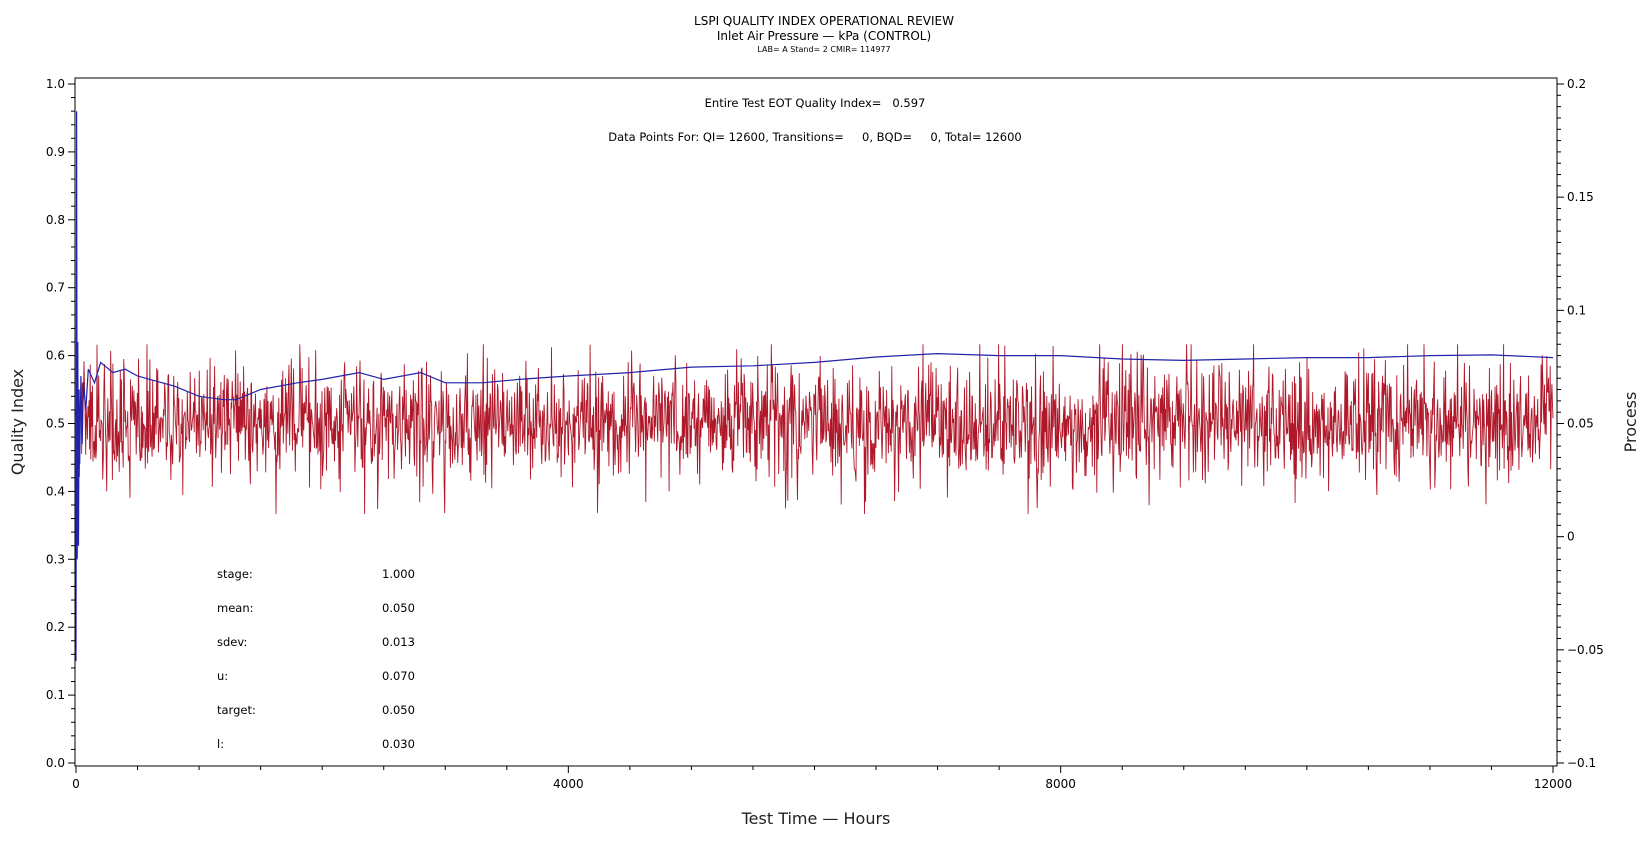 The height and width of the screenshot is (845, 1648). I want to click on stat-label: u:, so click(222, 676).